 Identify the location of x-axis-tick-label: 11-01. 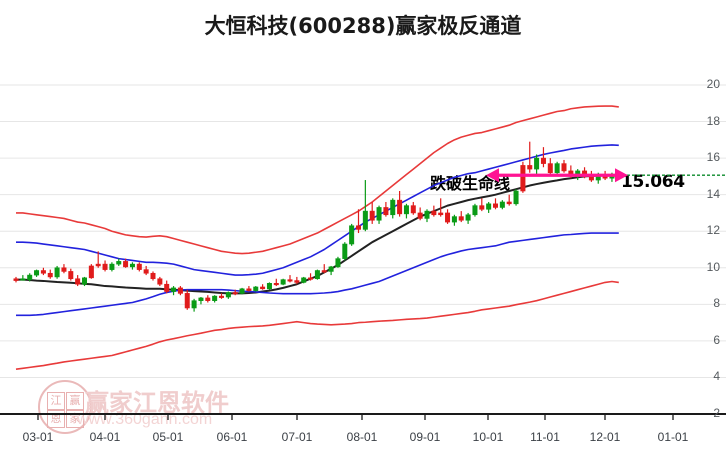
(545, 437).